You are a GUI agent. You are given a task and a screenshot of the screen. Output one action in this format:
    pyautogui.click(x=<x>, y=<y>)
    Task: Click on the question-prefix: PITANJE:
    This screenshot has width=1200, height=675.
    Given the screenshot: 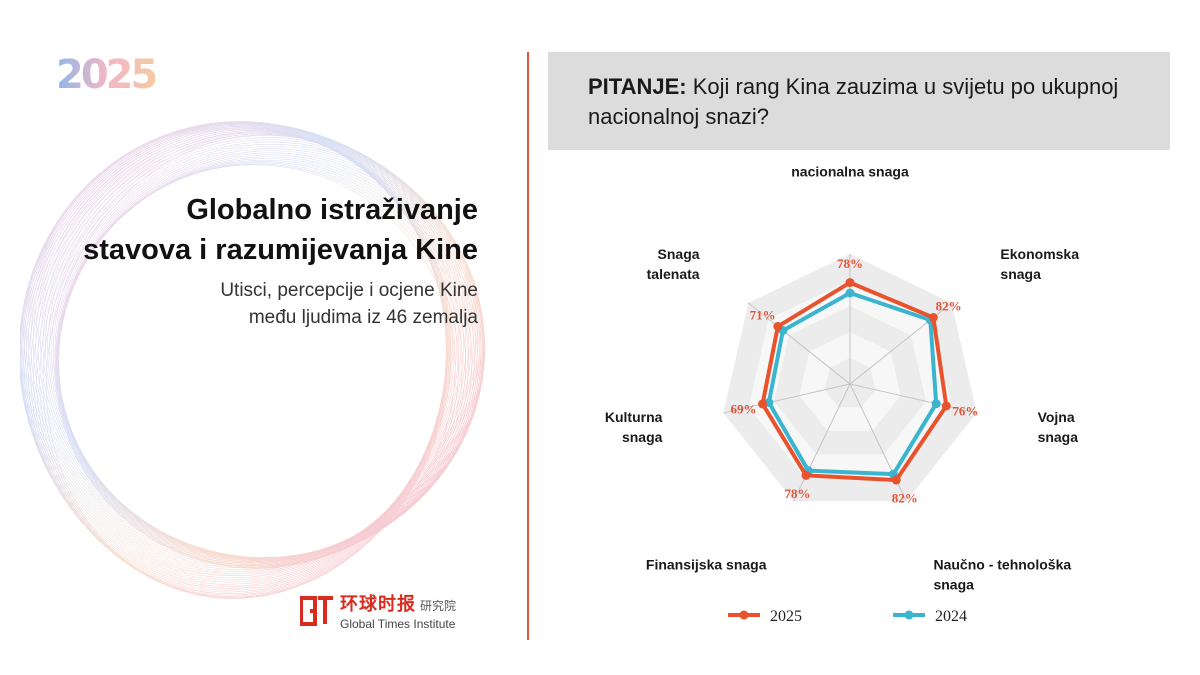 What is the action you would take?
    pyautogui.click(x=637, y=86)
    